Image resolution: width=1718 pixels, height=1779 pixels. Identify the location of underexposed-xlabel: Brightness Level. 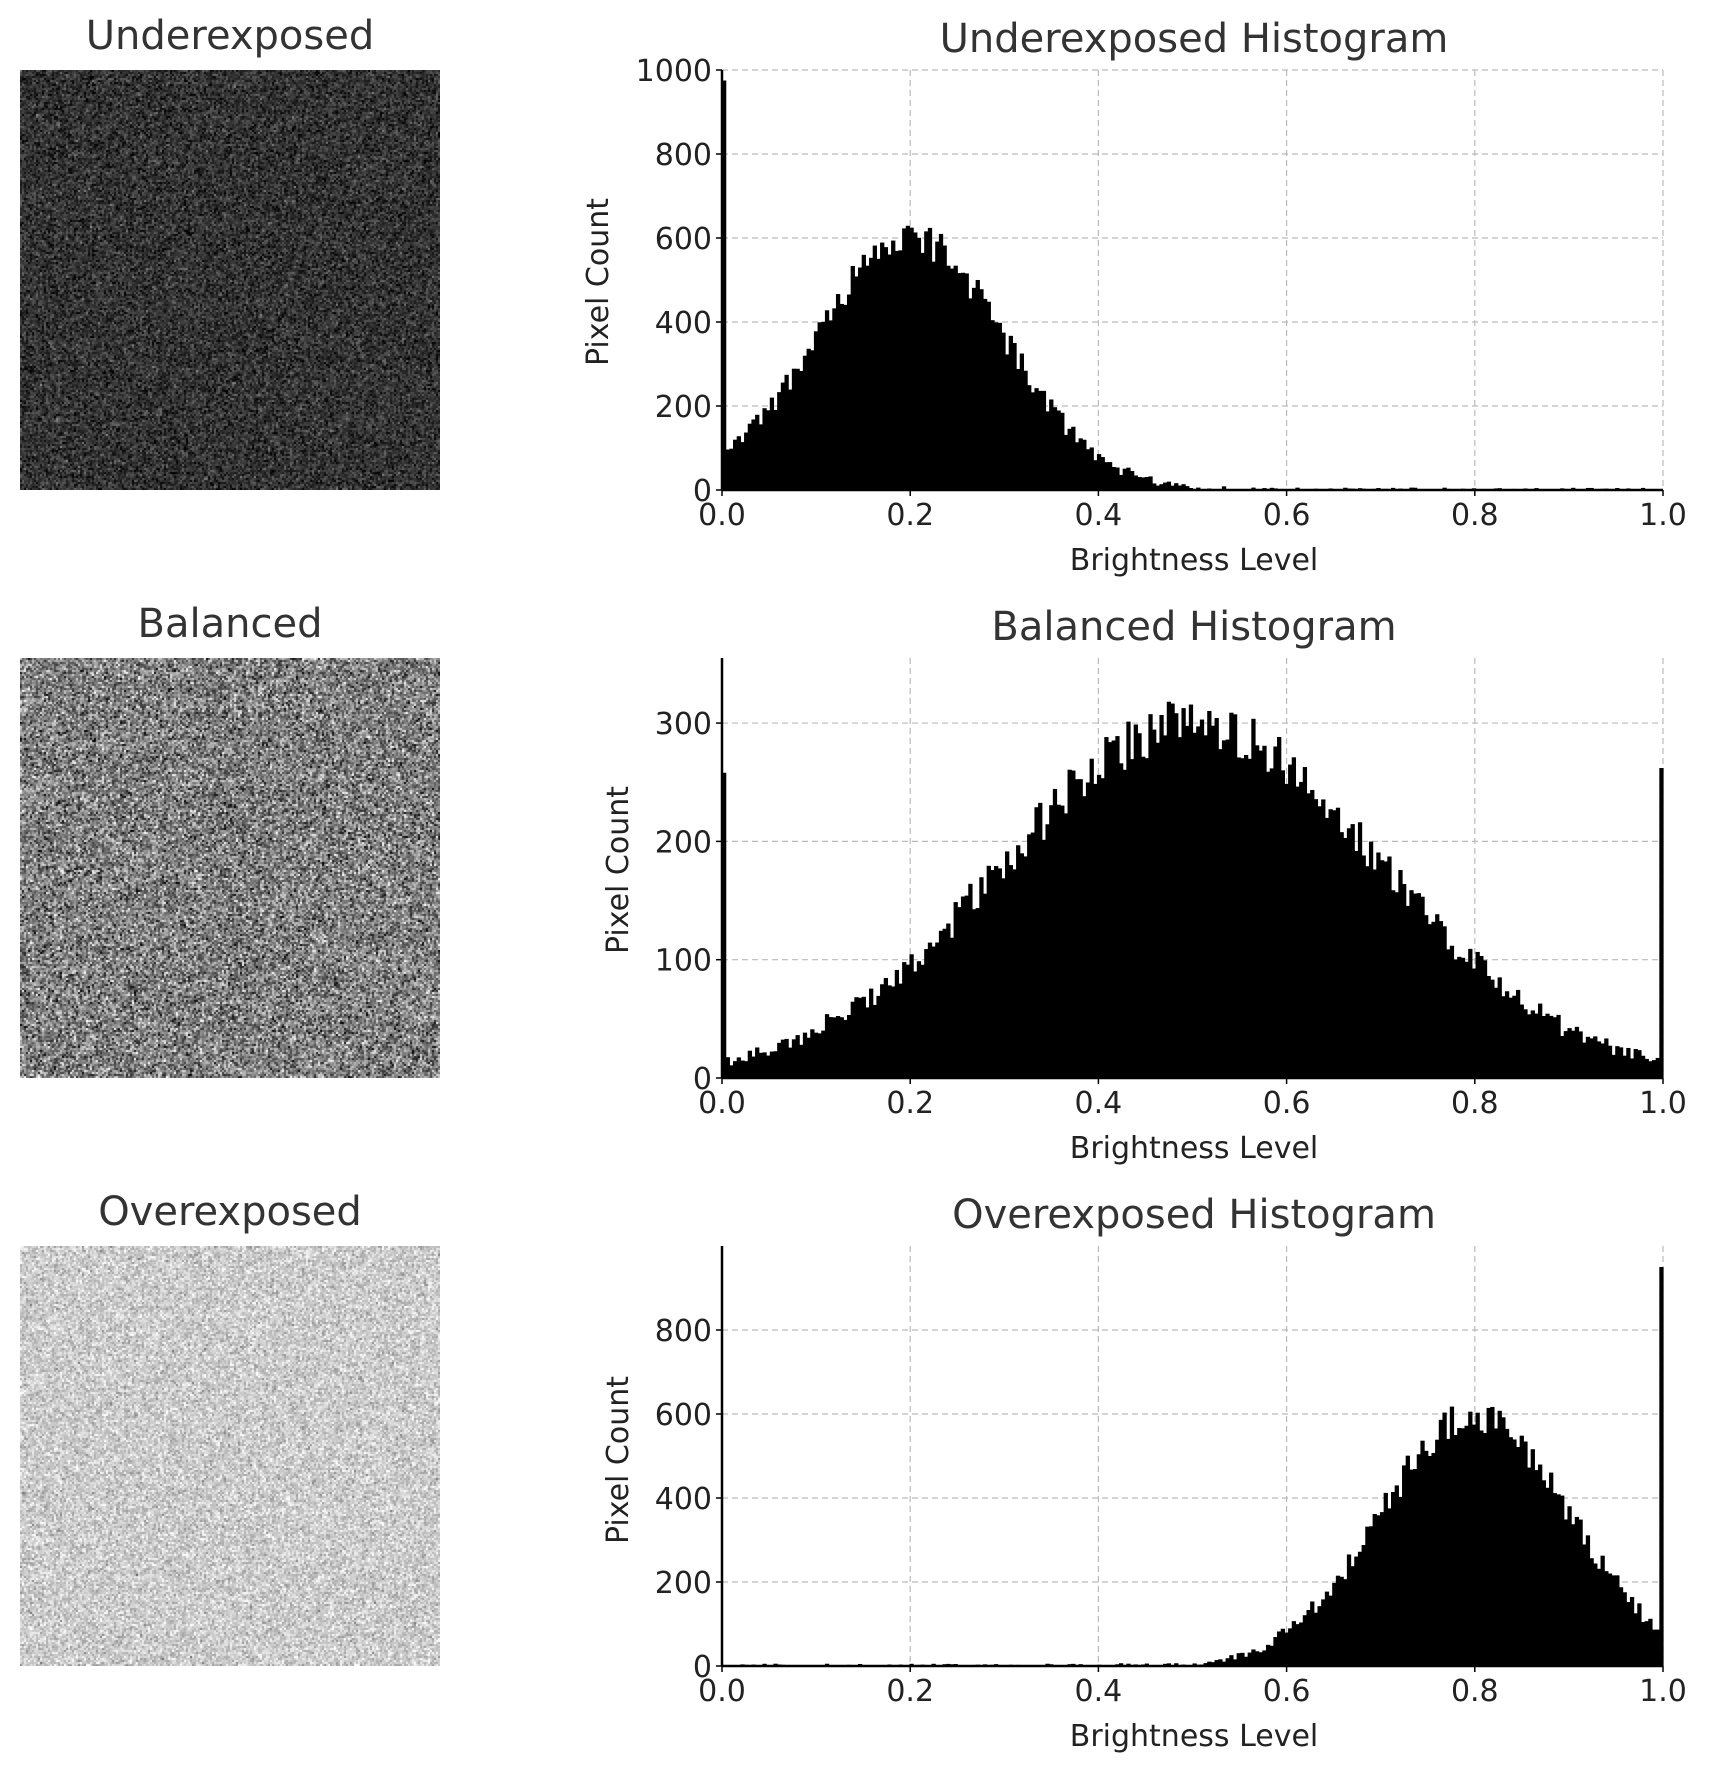
(1194, 560).